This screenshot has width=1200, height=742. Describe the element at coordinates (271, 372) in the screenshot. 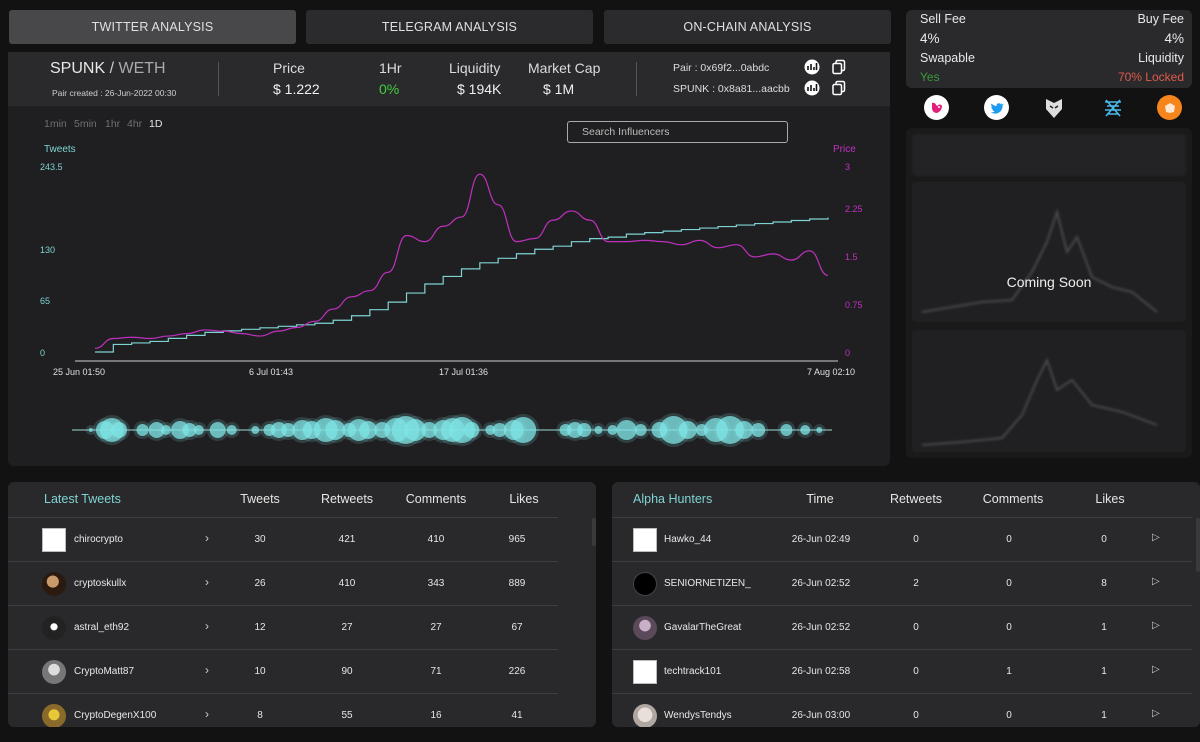

I see `x-tick-label: 6 Jul 01:43` at that location.